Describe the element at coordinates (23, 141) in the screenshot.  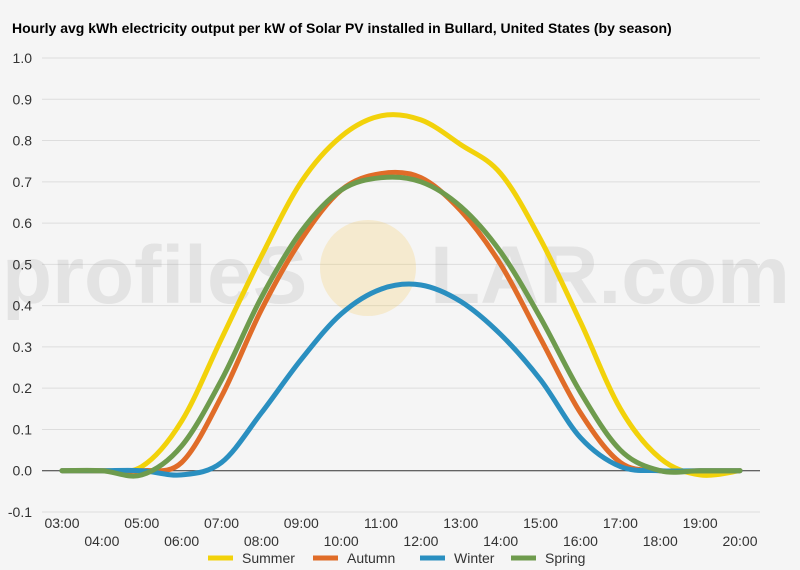
I see `y-tick-label: 0.8` at that location.